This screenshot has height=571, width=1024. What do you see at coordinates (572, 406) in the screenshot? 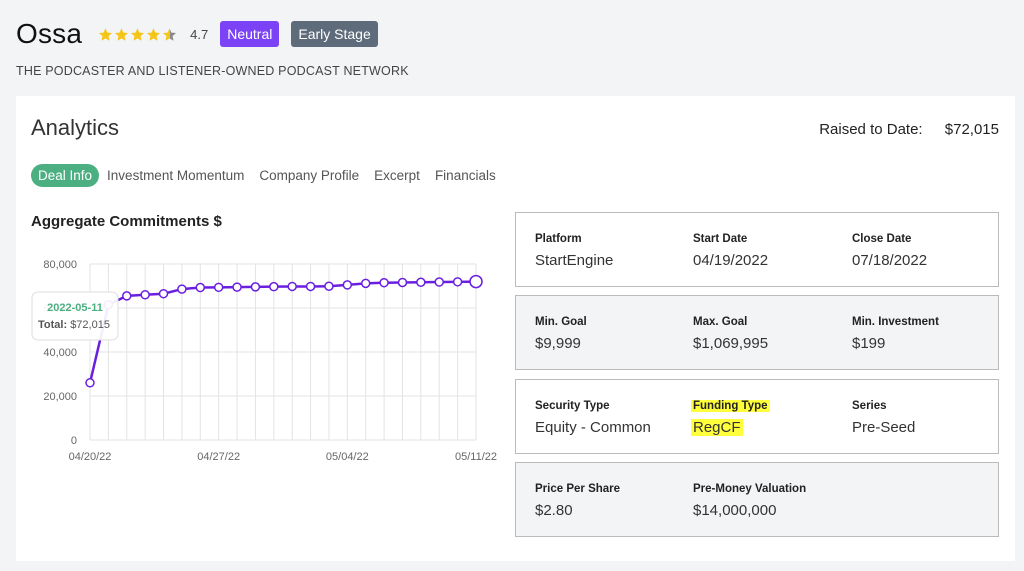
I see `security-type-label: Security Type` at bounding box center [572, 406].